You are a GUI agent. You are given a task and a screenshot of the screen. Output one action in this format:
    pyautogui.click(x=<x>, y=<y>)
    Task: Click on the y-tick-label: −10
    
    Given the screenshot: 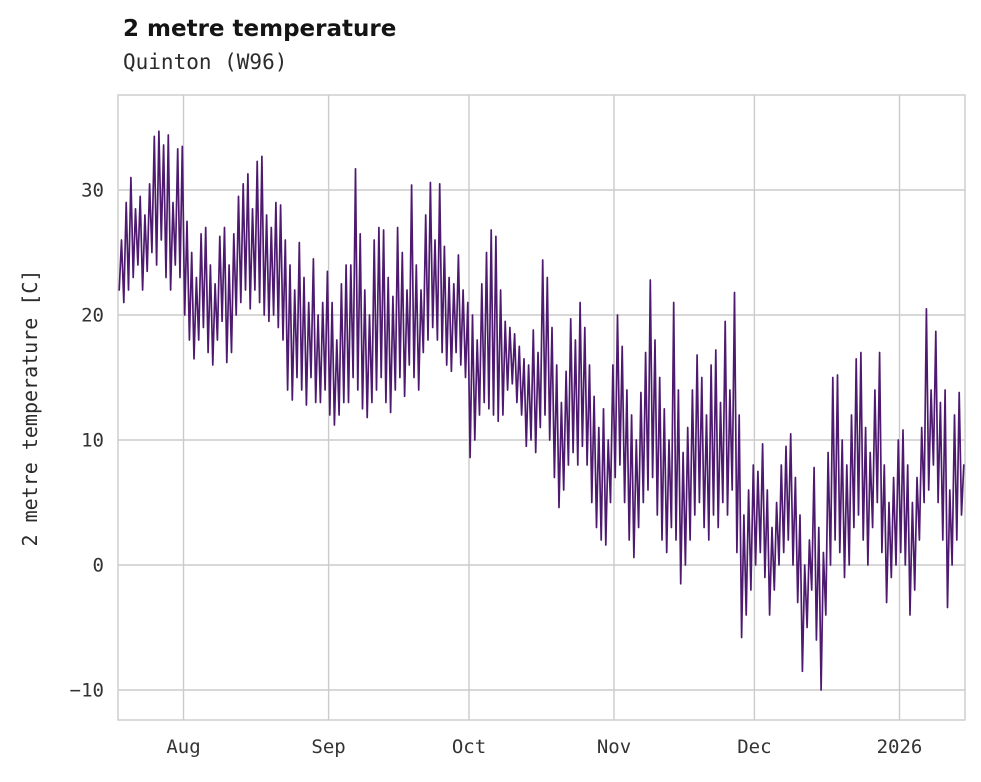 What is the action you would take?
    pyautogui.click(x=87, y=691)
    